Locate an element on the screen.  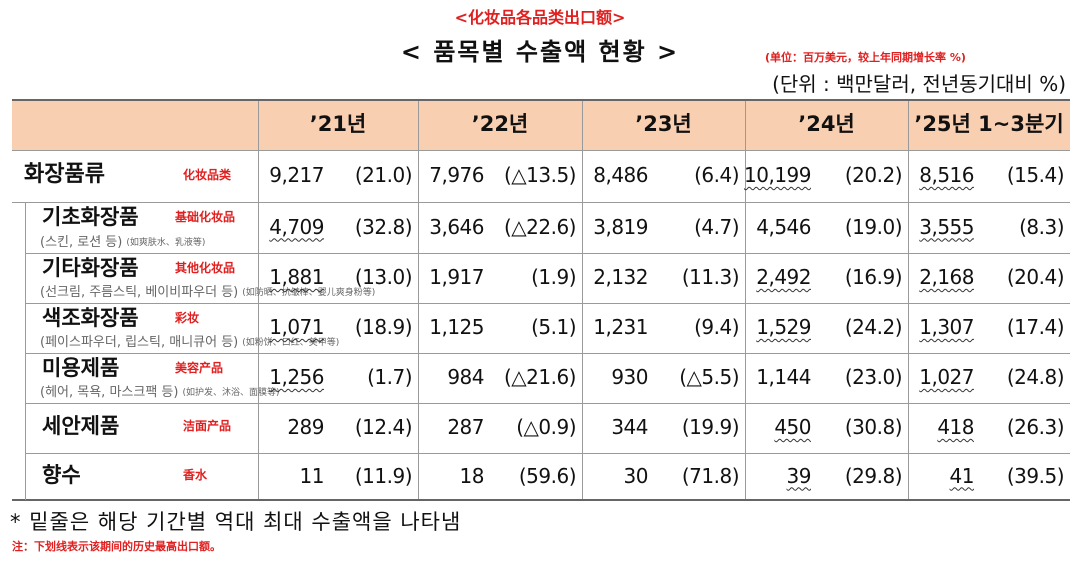
cell-change: (5.1) is located at coordinates (553, 327).